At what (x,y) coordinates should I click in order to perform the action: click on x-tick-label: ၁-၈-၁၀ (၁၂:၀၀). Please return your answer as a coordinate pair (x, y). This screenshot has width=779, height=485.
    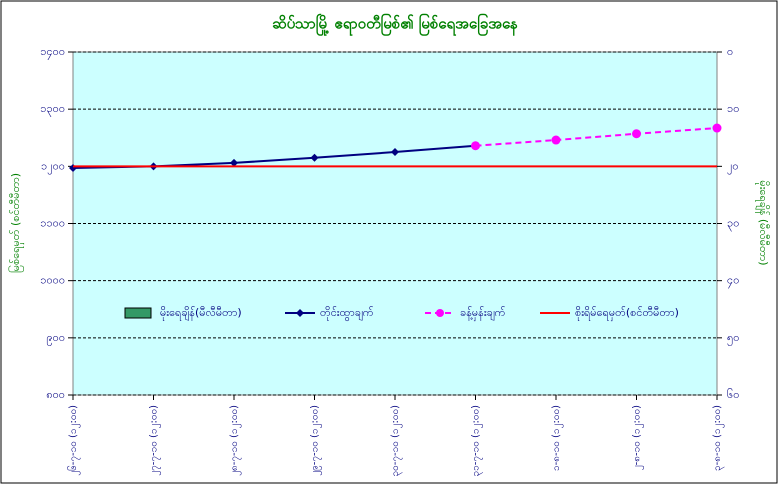
    Looking at the image, I should click on (557, 438).